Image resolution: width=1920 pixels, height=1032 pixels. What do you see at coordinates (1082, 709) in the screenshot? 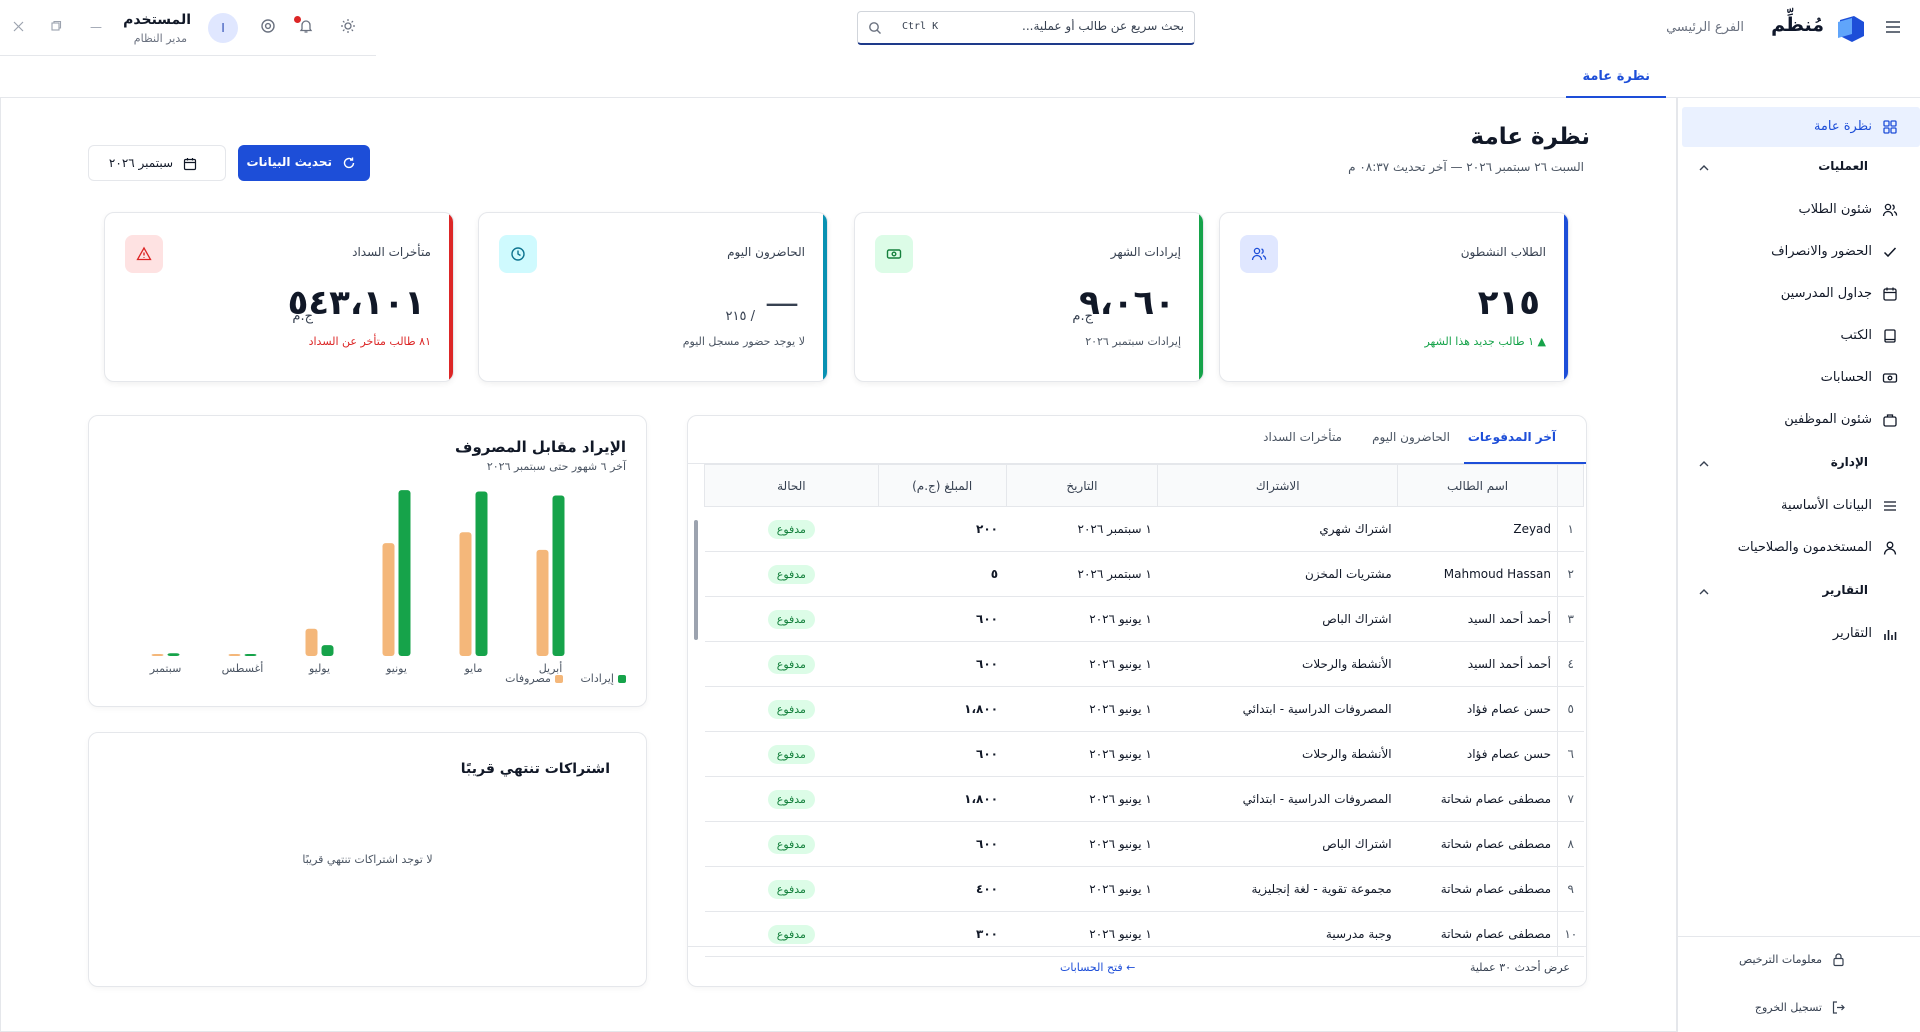
I see `date-cell: ١ يونيو ٢٠٢٦` at bounding box center [1082, 709].